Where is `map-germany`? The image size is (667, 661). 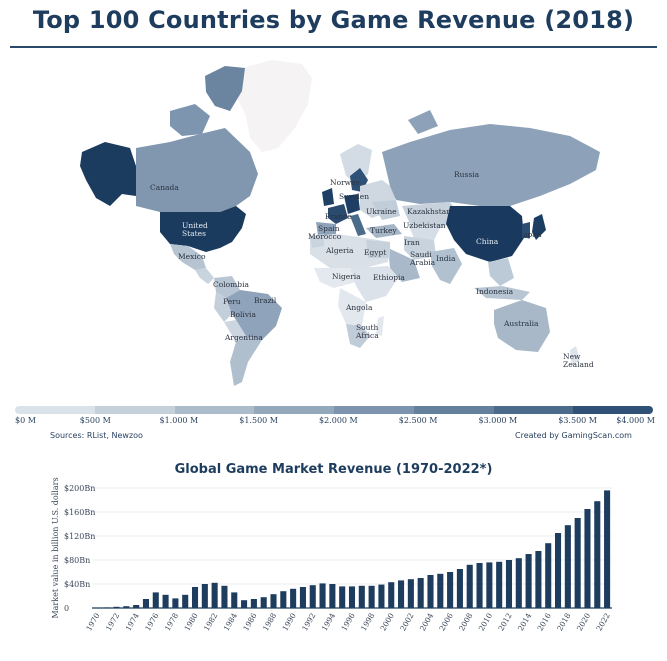
map-germany is located at coordinates (352, 204).